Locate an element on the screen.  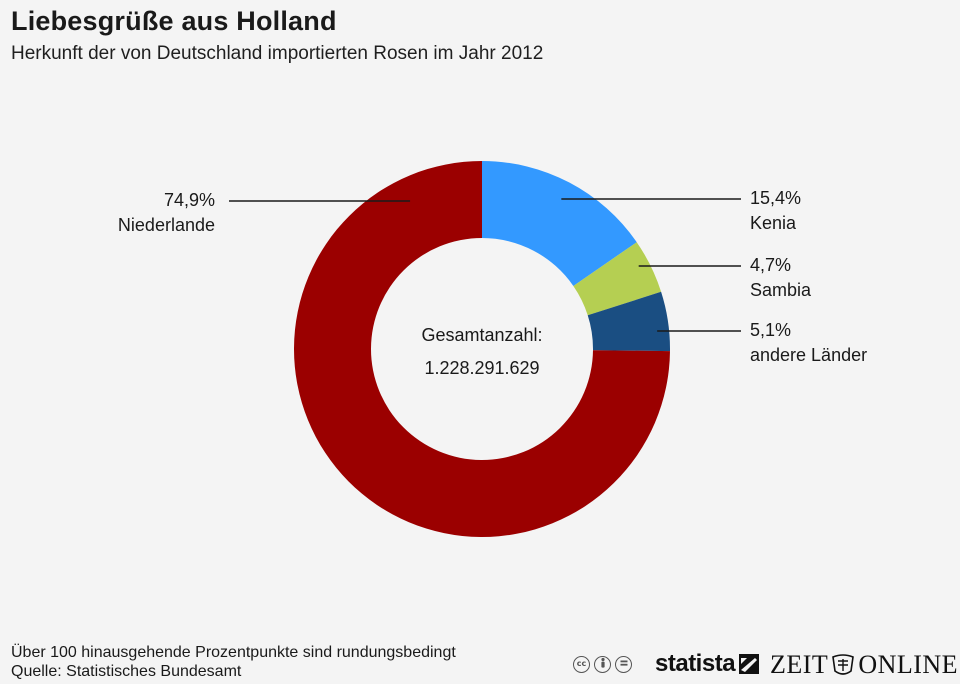
cc-icon: cc is located at coordinates (581, 664).